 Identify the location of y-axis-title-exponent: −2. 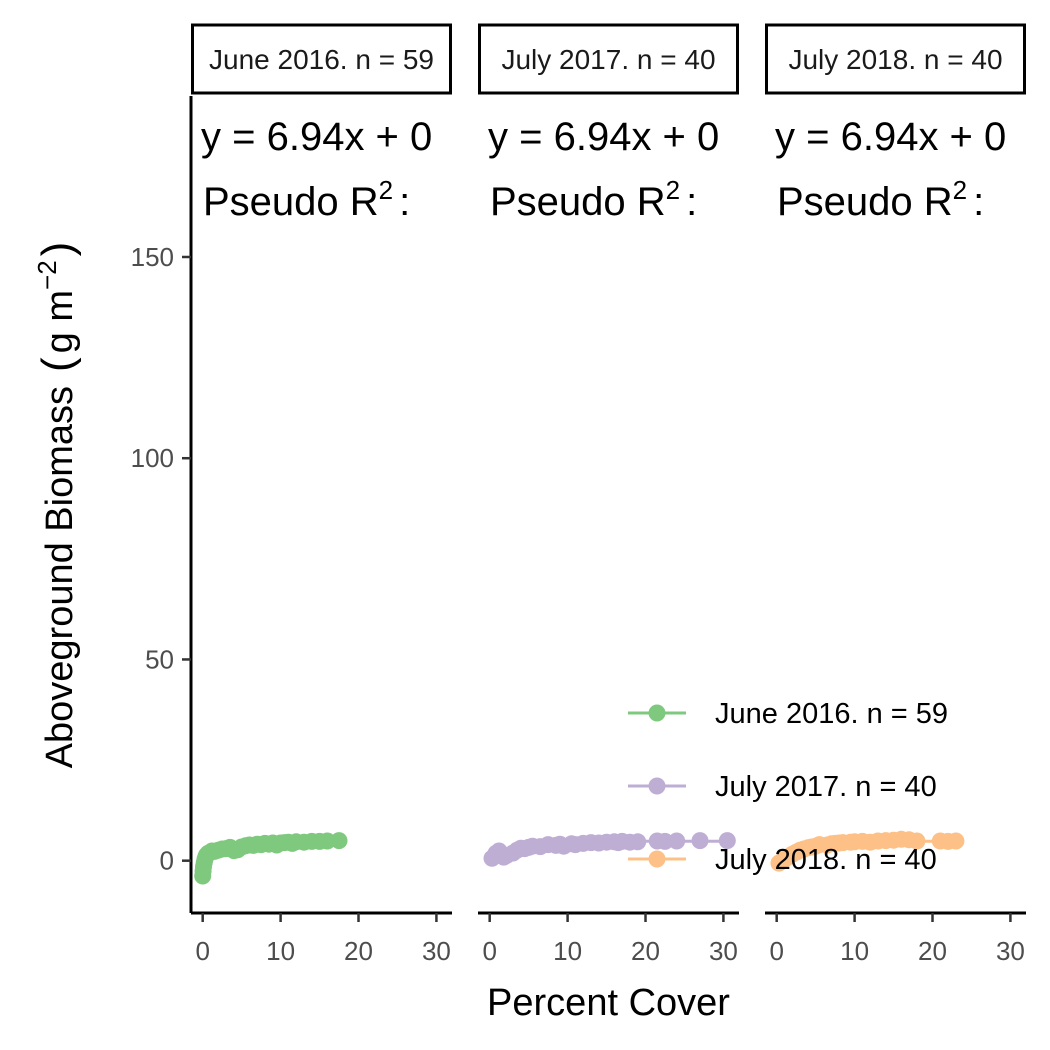
(47, 275).